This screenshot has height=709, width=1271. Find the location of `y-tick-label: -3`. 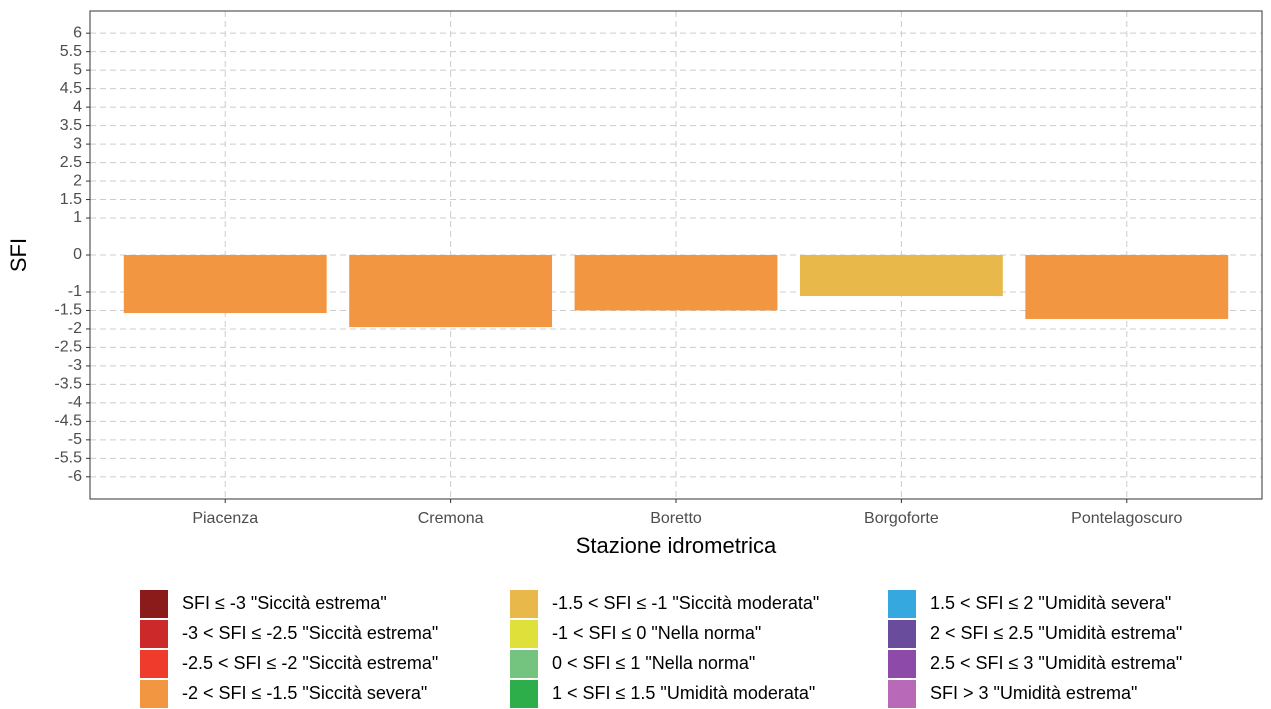

y-tick-label: -3 is located at coordinates (75, 365).